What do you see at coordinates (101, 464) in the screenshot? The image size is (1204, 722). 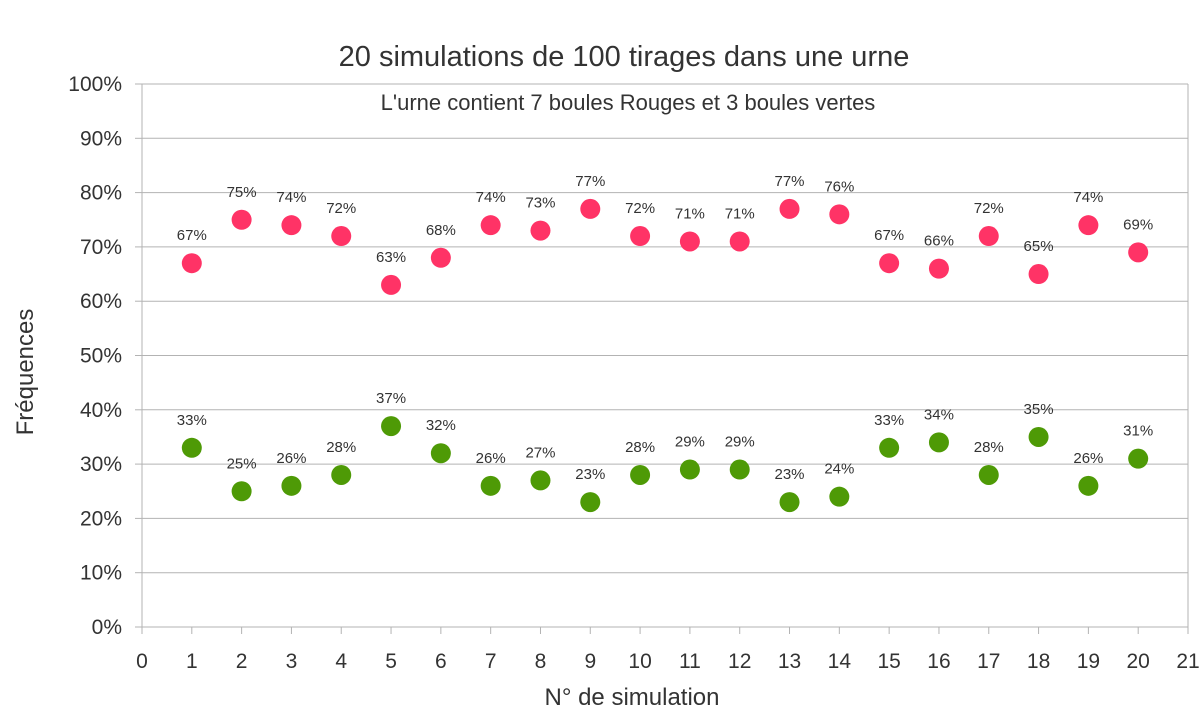 I see `y-tick-label: 30%` at bounding box center [101, 464].